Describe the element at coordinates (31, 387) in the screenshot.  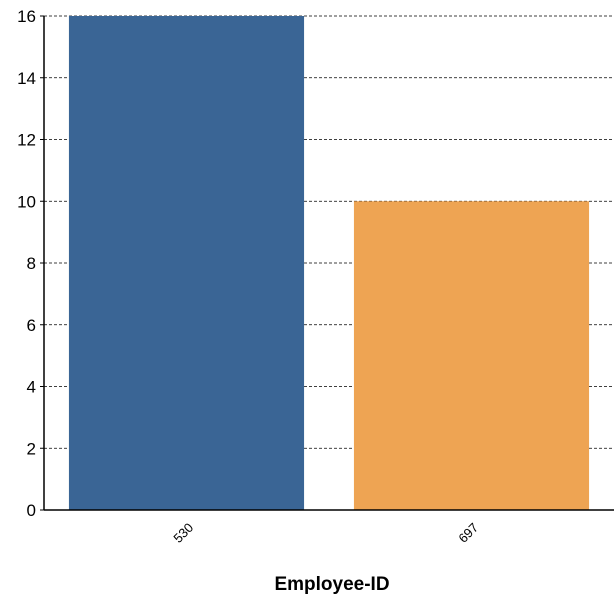
I see `y-tick-label: 4` at that location.